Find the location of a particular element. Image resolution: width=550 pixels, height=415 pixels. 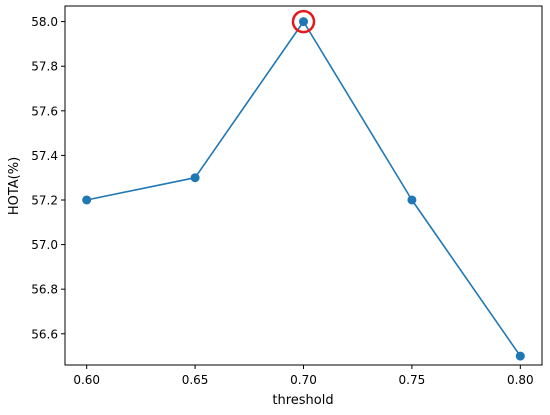

y-tick-label: 57.2 is located at coordinates (44, 200).